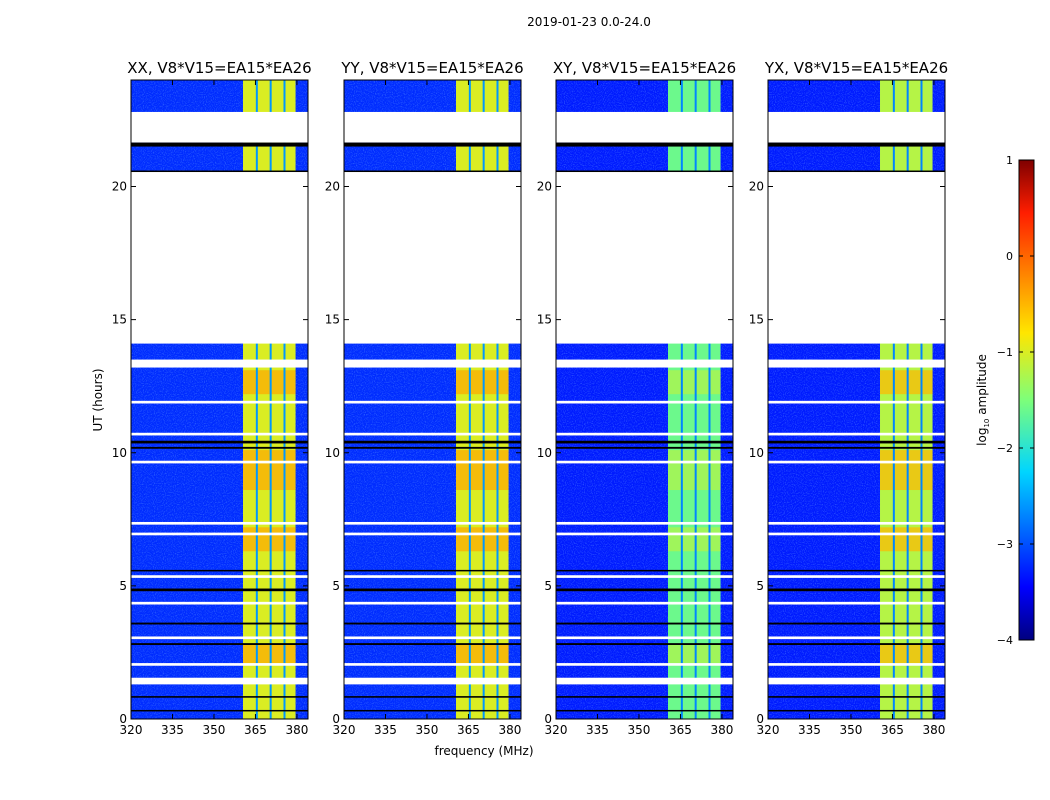  I want to click on x-axis-label: frequency (MHz), so click(483, 751).